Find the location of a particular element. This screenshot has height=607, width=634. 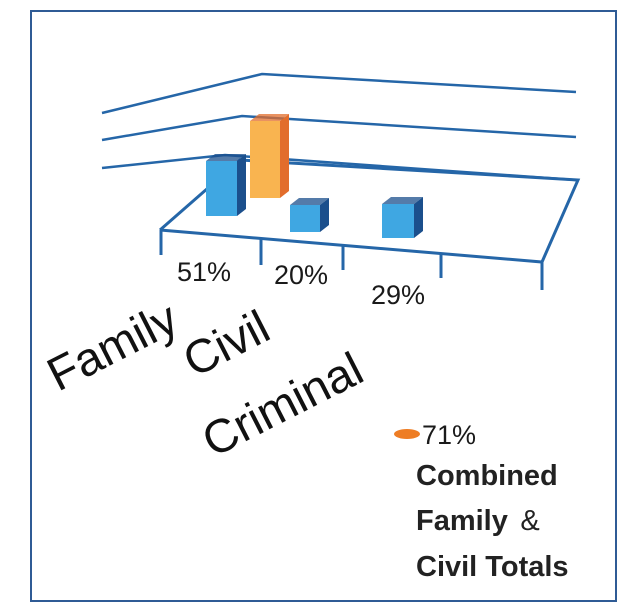

legend-marker is located at coordinates (407, 434).